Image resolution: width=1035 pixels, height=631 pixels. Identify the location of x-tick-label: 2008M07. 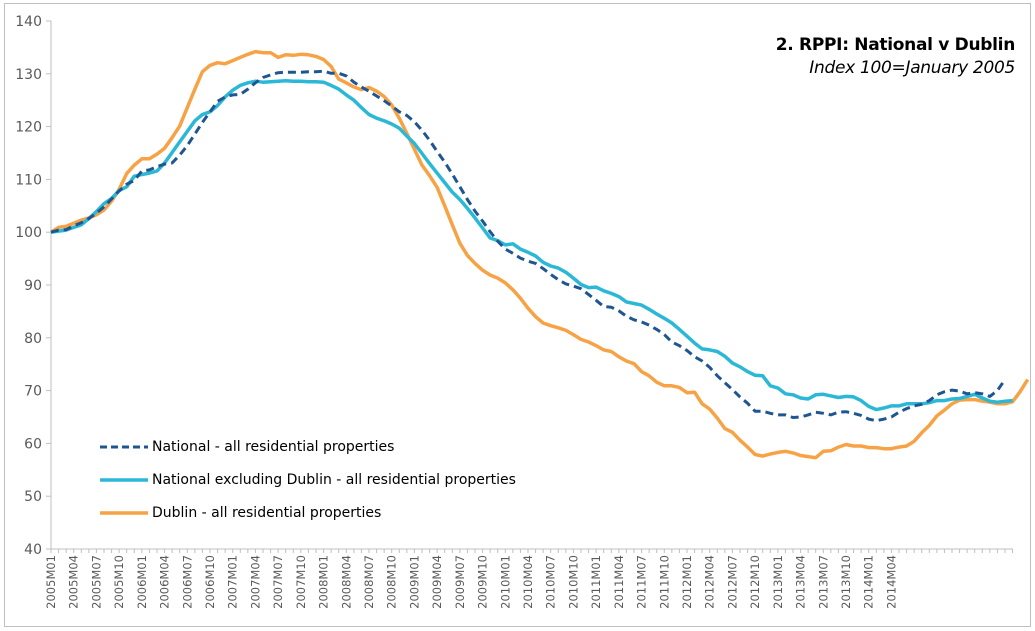
(369, 582).